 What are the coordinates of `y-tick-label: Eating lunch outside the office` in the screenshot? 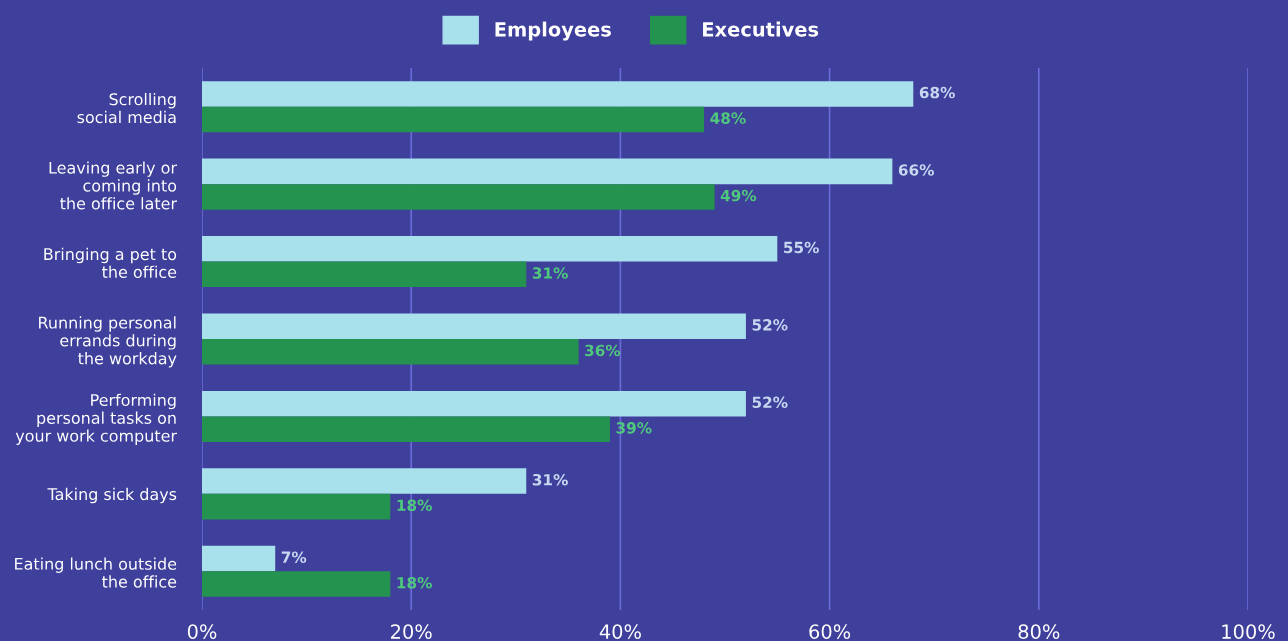 It's located at (96, 572).